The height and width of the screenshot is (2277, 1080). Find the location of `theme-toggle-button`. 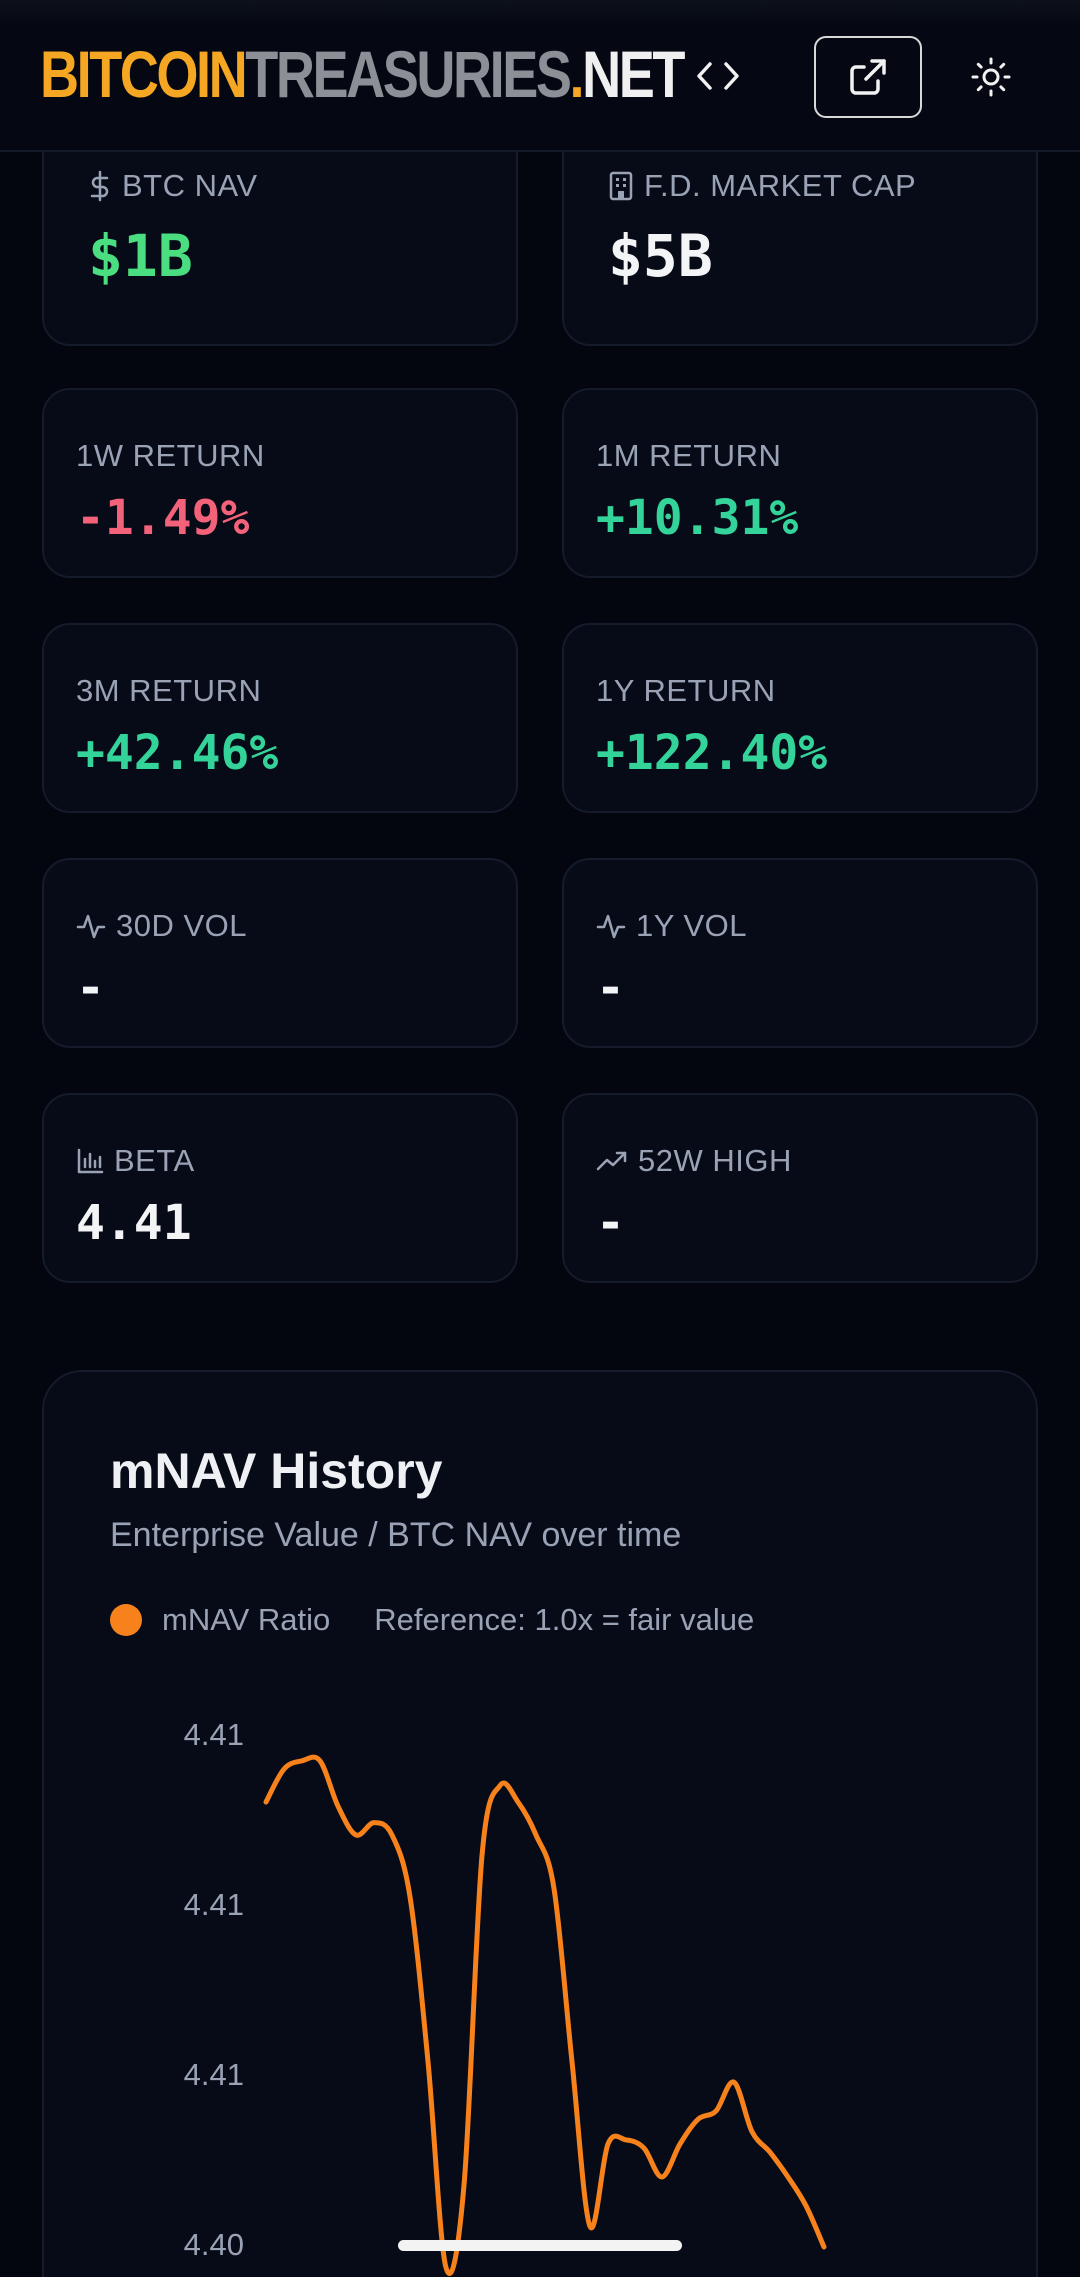

theme-toggle-button is located at coordinates (991, 77).